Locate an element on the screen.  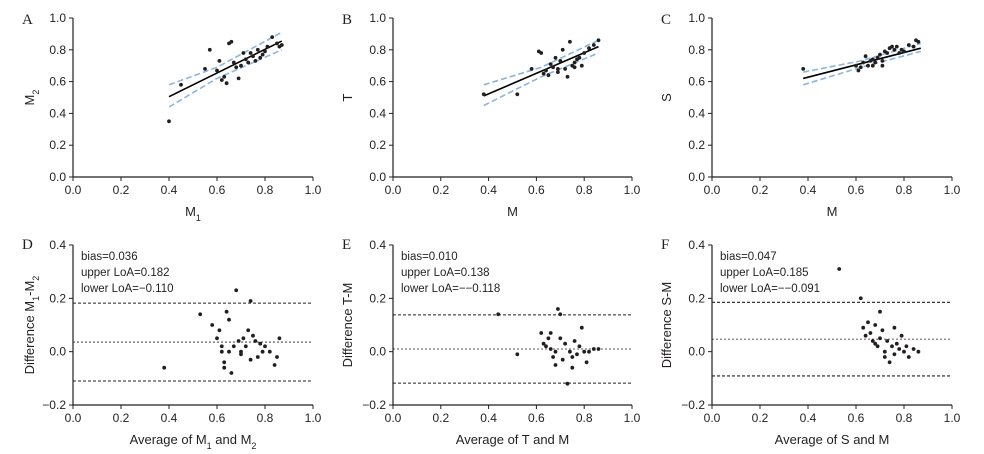
y-tick-label: 0.0 is located at coordinates (696, 352).